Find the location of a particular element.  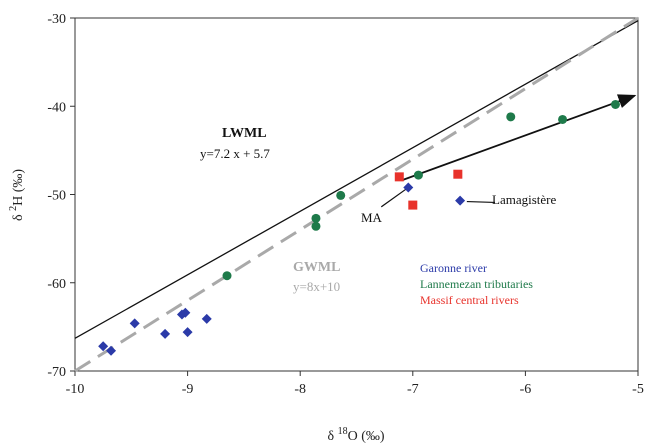

x-tick-label: -7 is located at coordinates (413, 389).